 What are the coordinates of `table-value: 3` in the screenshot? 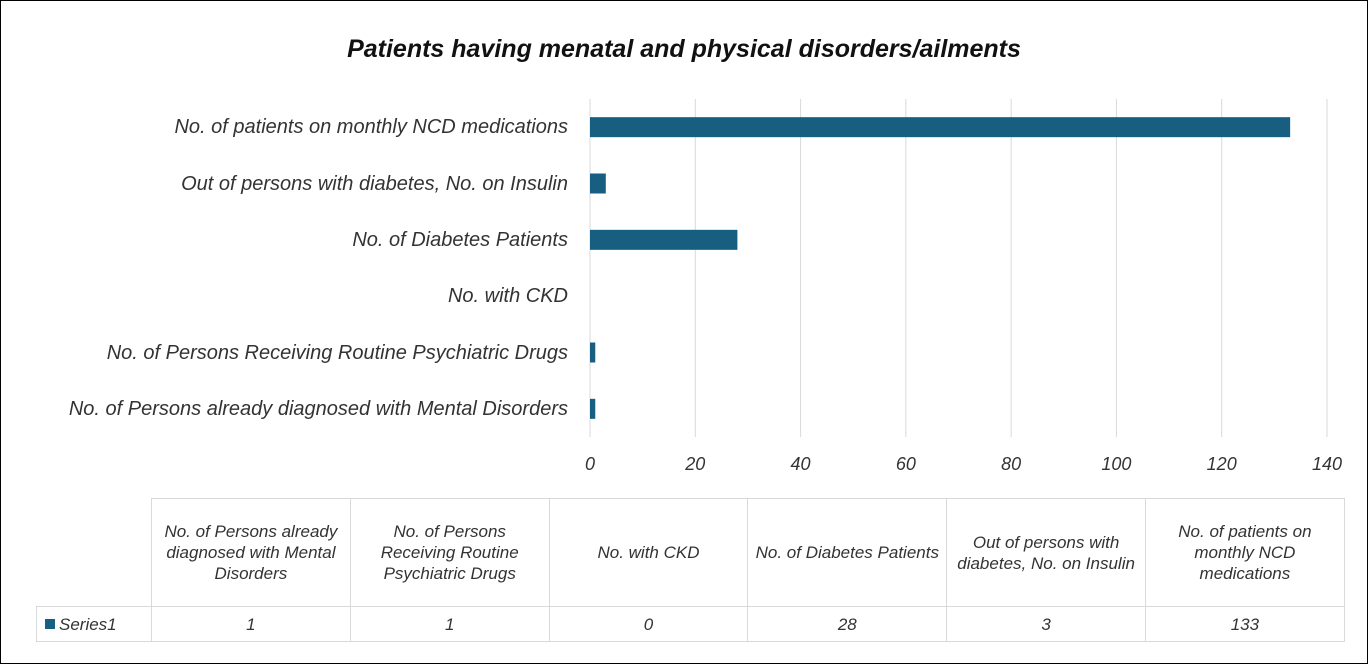 It's located at (1046, 624).